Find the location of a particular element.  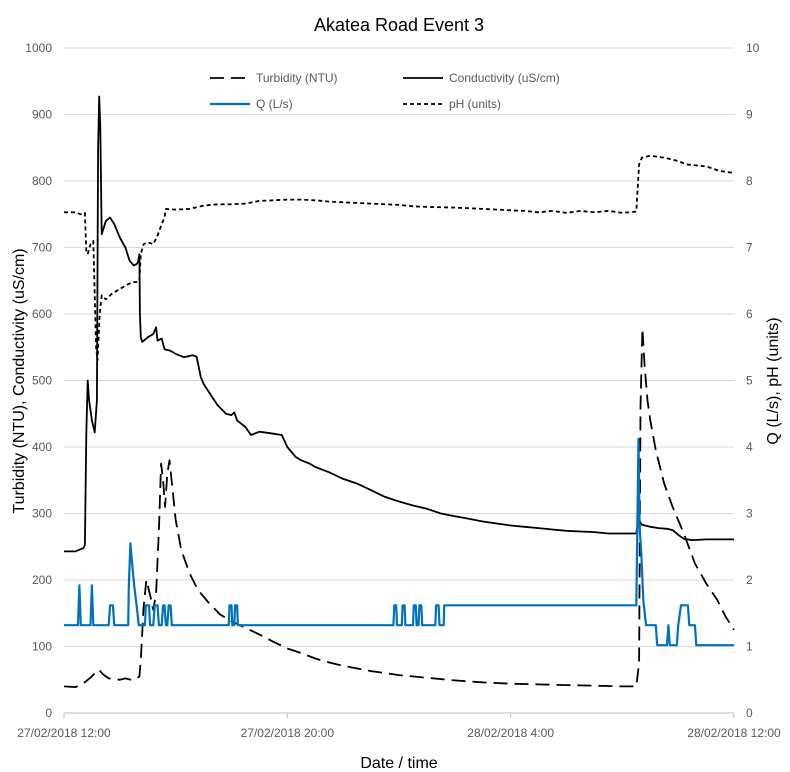

left-tick-label: 0 is located at coordinates (48, 713).